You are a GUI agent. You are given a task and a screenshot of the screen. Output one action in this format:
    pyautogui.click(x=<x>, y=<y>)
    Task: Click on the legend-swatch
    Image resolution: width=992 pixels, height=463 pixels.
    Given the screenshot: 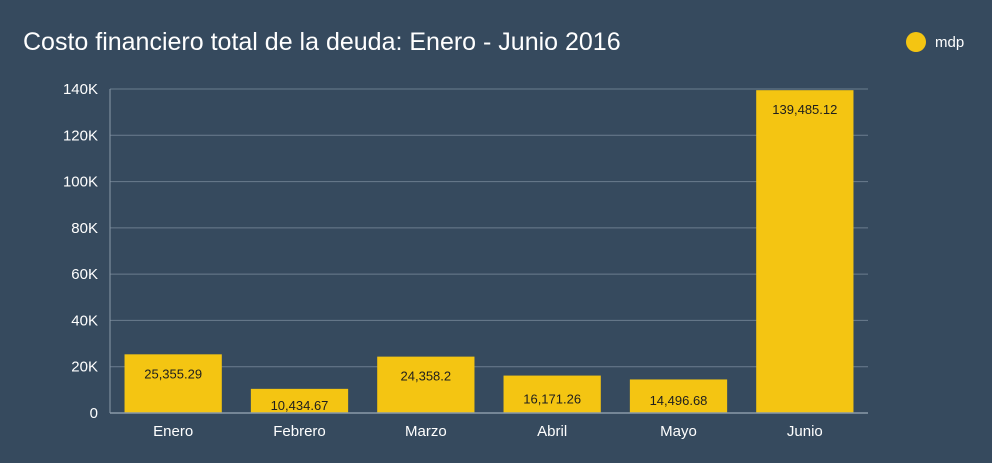 What is the action you would take?
    pyautogui.click(x=916, y=42)
    